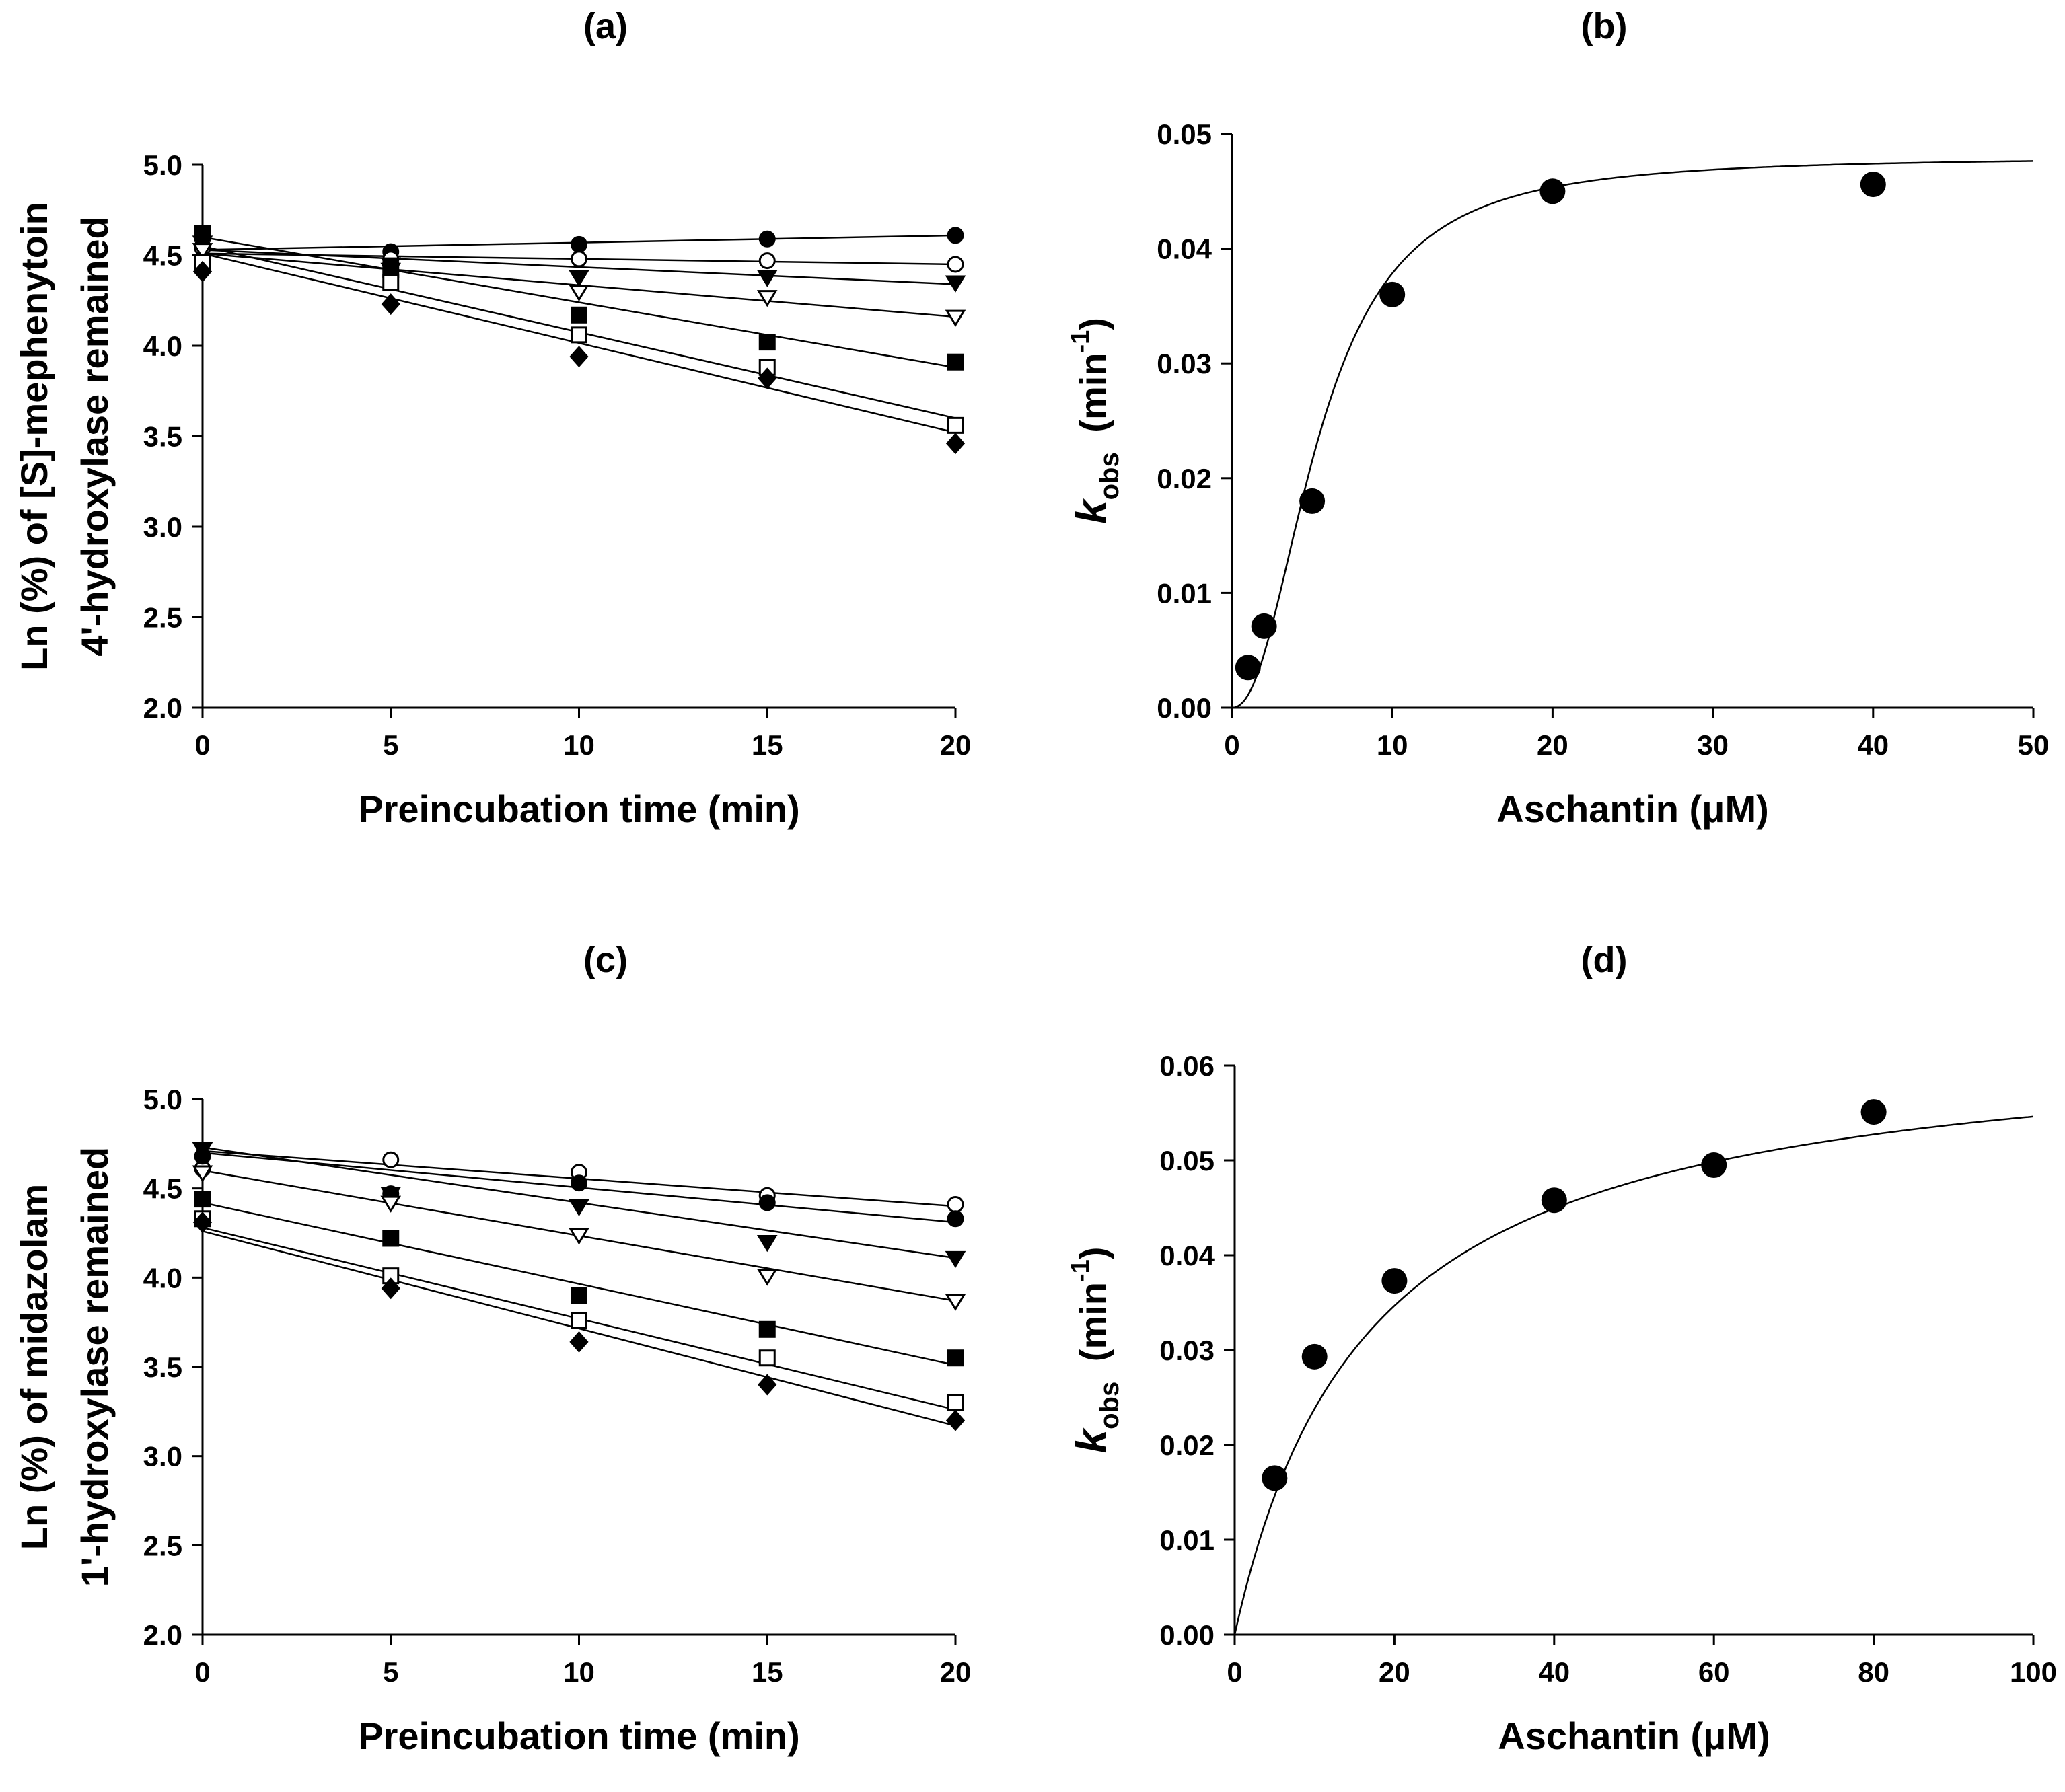  What do you see at coordinates (162, 708) in the screenshot?
I see `y-tick-label: 2.0` at bounding box center [162, 708].